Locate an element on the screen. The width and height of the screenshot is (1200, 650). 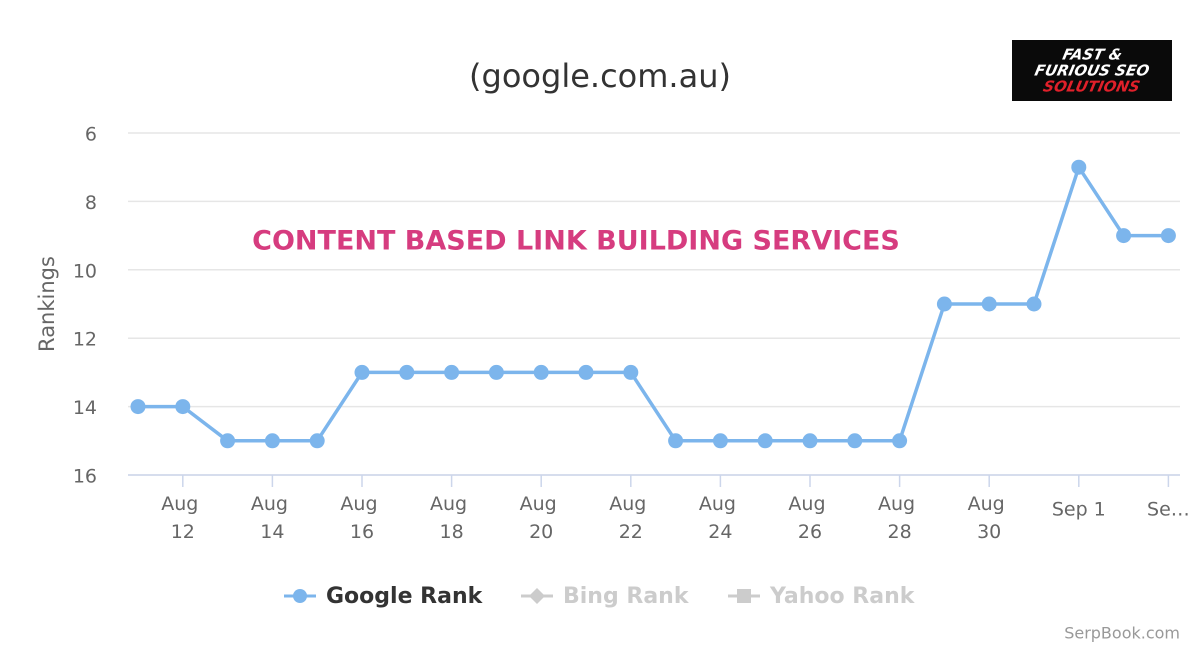
credit: SerpBook.com is located at coordinates (1122, 633).